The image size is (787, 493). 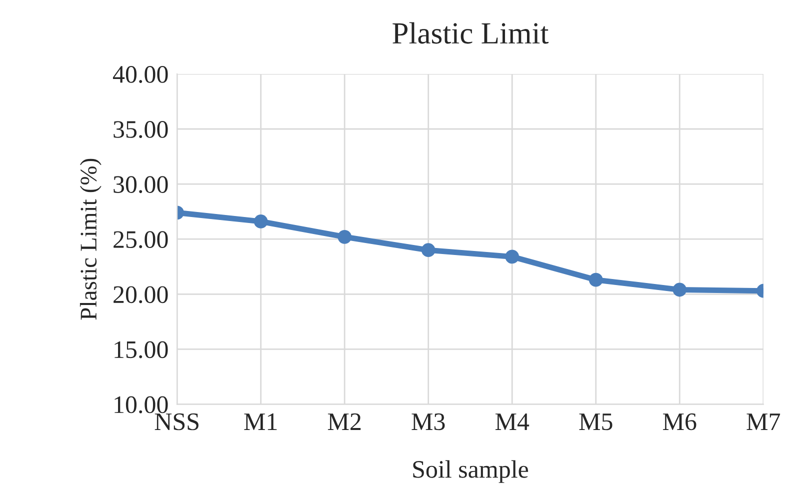 I want to click on x-tick-label: M3, so click(x=428, y=421).